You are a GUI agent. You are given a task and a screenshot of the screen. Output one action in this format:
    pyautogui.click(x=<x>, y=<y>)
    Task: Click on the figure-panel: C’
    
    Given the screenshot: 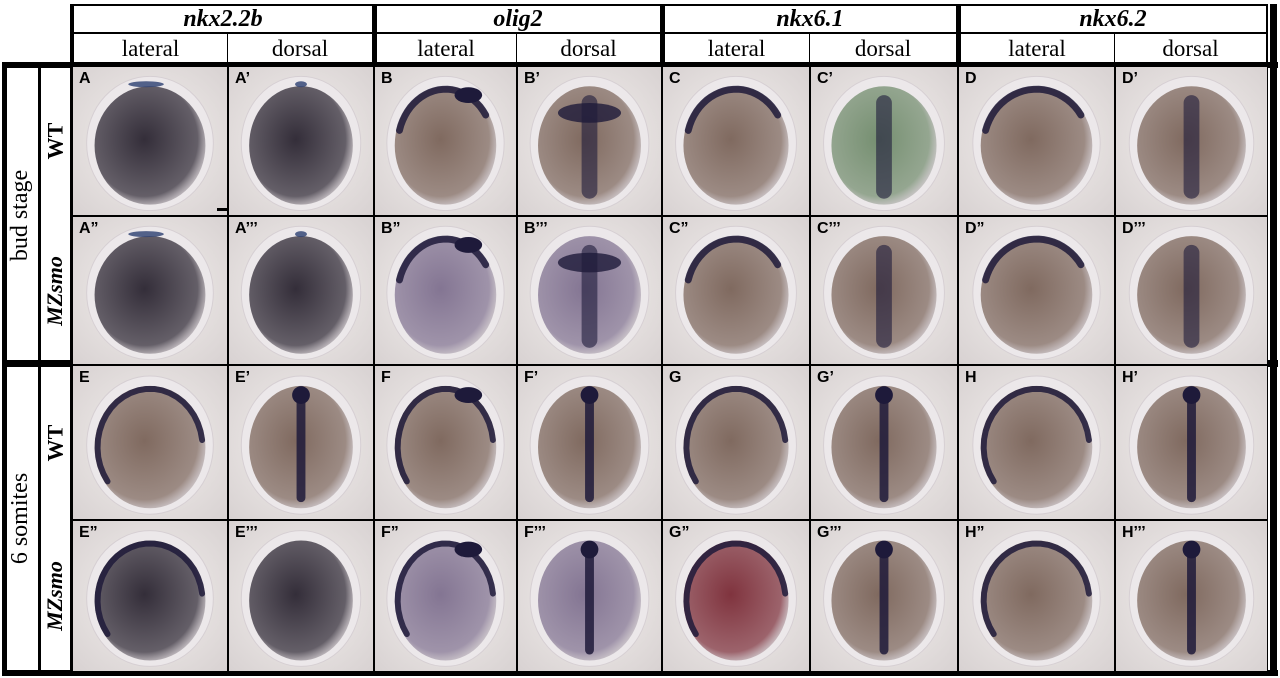 What is the action you would take?
    pyautogui.click(x=884, y=141)
    